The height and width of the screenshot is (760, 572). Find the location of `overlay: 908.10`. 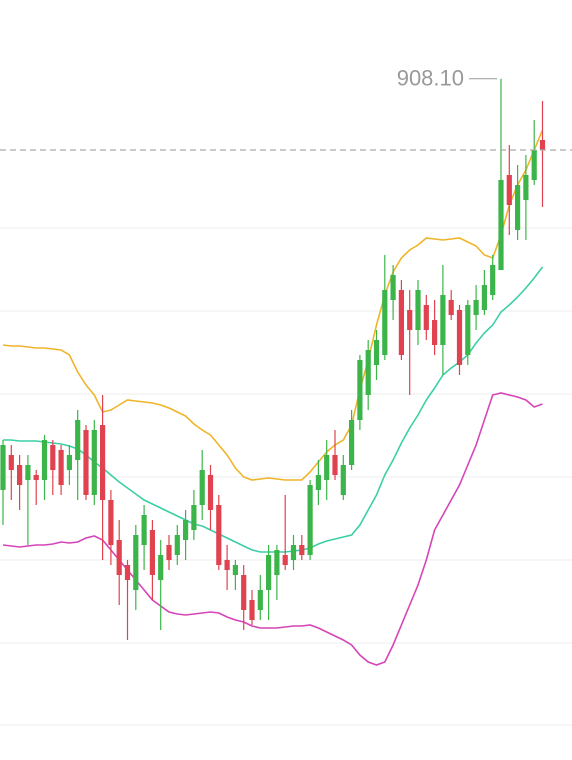

overlay: 908.10 is located at coordinates (286, 108).